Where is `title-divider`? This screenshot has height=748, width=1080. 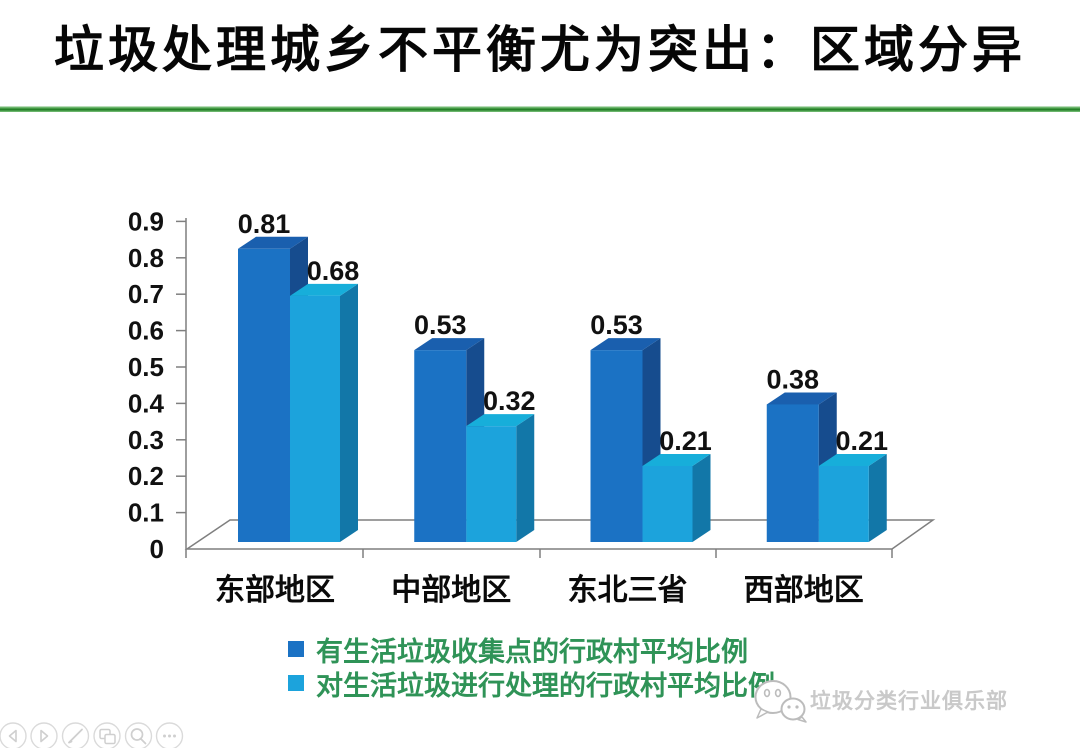 title-divider is located at coordinates (540, 109).